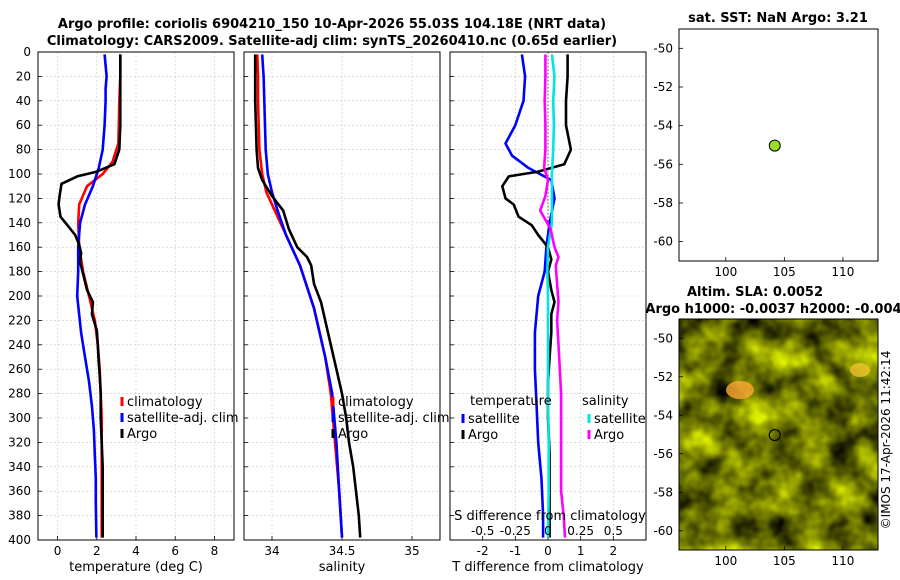 This screenshot has height=580, width=900. I want to click on sla-heatmap, so click(778, 434).